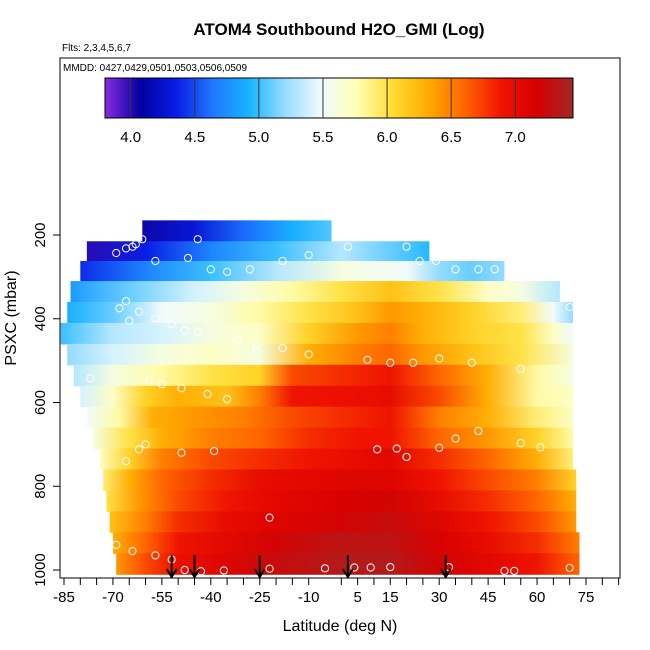 The width and height of the screenshot is (650, 650). What do you see at coordinates (357, 597) in the screenshot?
I see `x-tick-label: 5` at bounding box center [357, 597].